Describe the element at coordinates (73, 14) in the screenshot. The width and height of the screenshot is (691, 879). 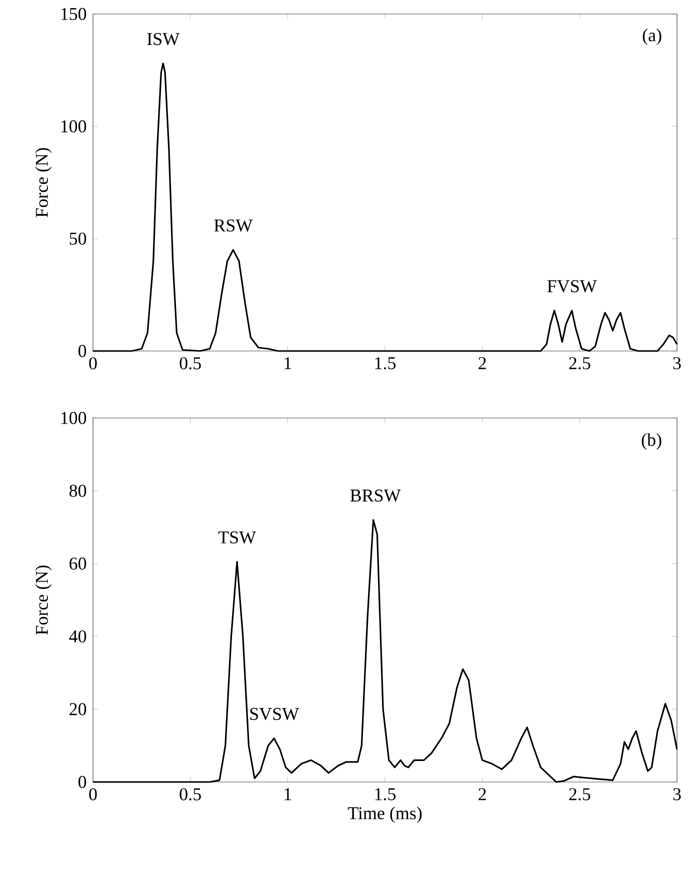
I see `y-tick-label: 150` at that location.